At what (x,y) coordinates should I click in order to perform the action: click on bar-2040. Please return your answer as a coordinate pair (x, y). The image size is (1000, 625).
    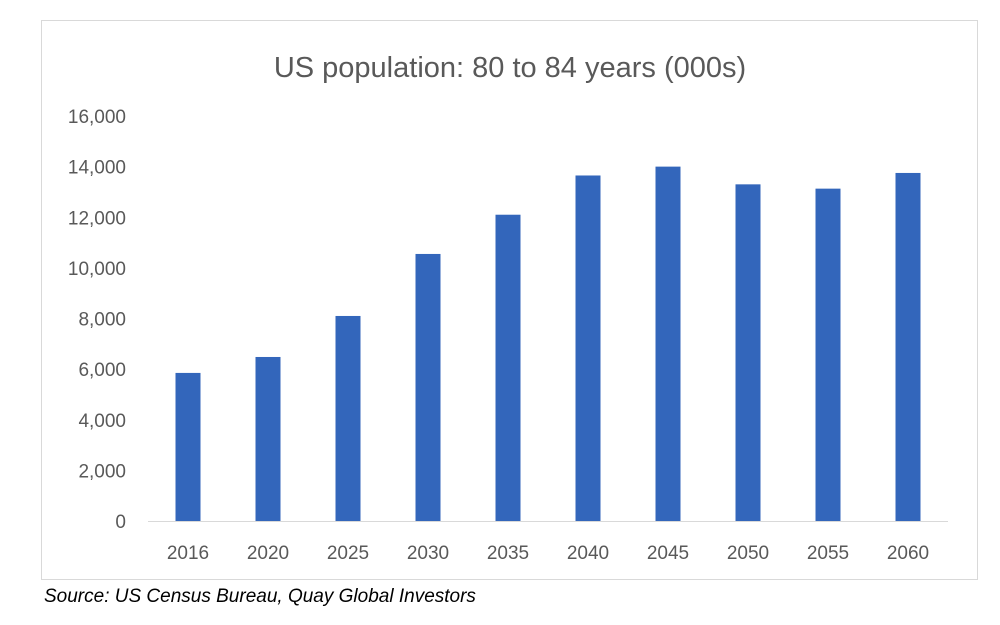
    Looking at the image, I should click on (588, 348).